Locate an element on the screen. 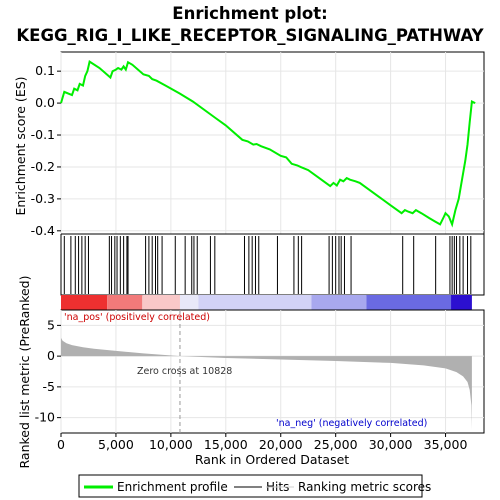 Image resolution: width=500 pixels, height=500 pixels. x-tick-label: 15,000 is located at coordinates (226, 444).